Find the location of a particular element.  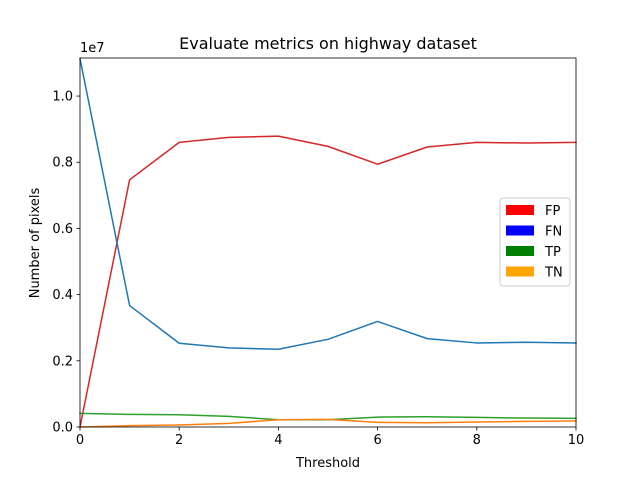

legend-label: TP is located at coordinates (552, 252).